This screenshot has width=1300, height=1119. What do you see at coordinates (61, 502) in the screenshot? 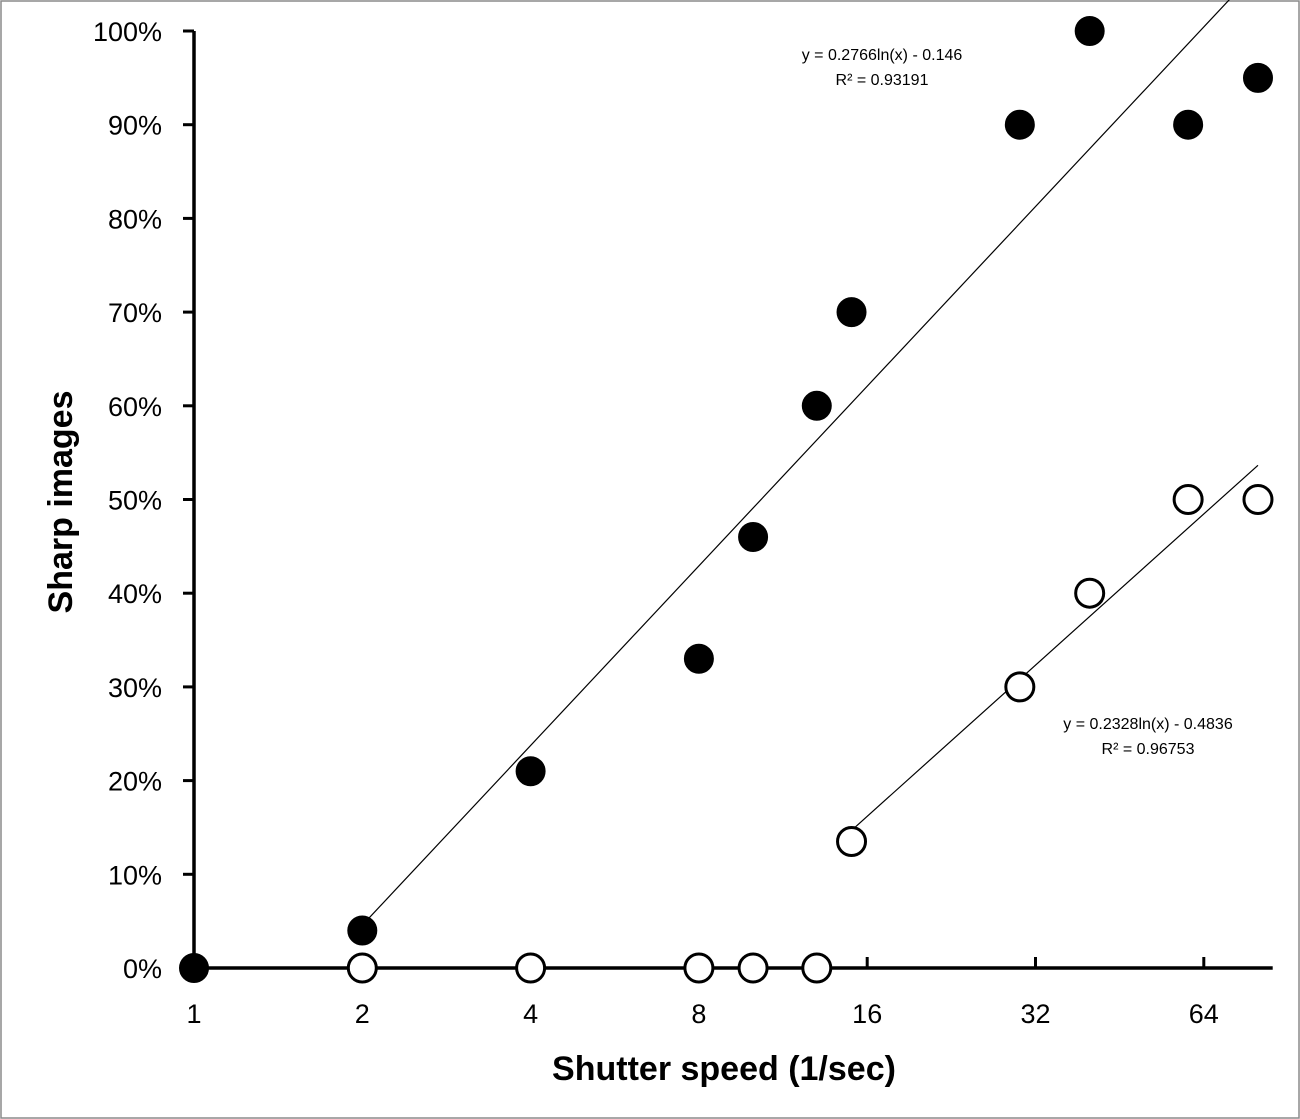
I see `y-axis-title: Sharp images` at bounding box center [61, 502].